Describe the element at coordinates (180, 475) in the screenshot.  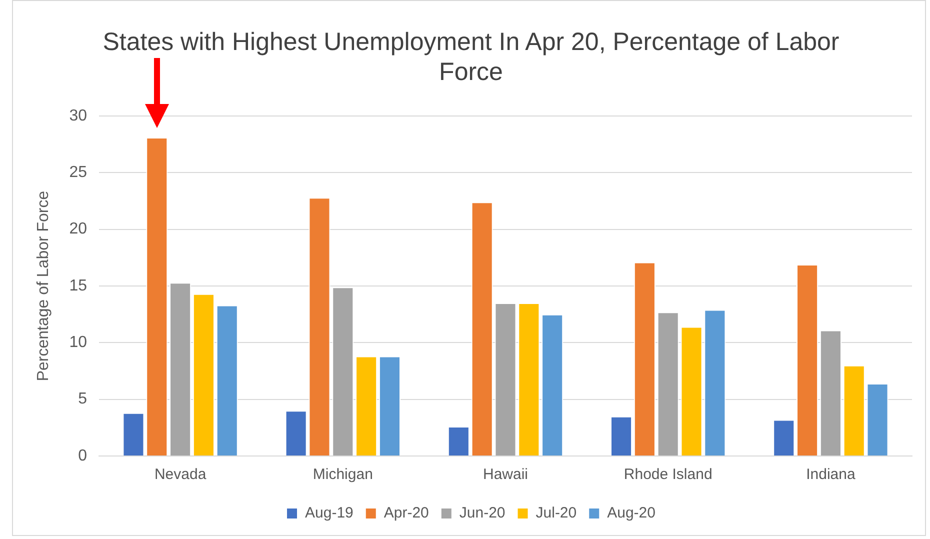
I see `x-tick-label: Nevada` at that location.